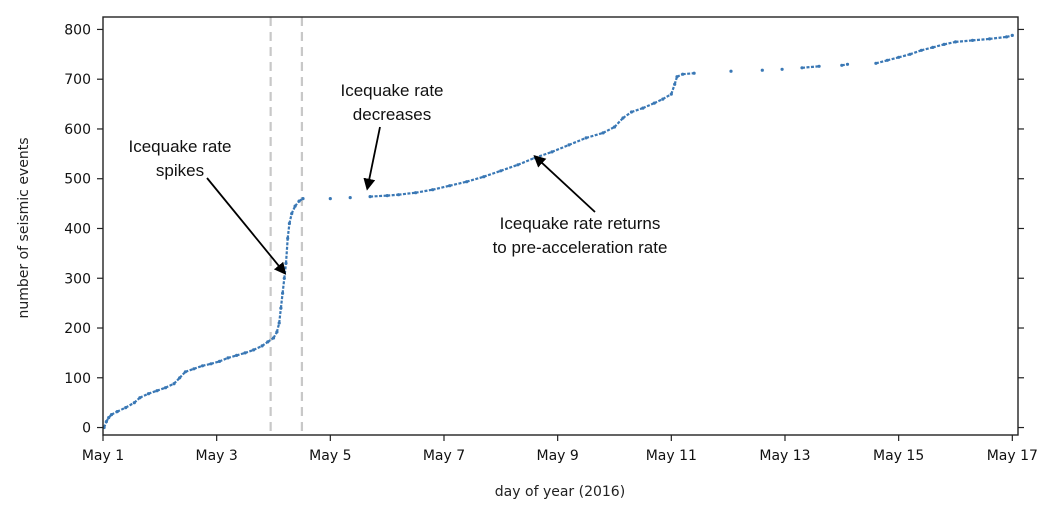 The height and width of the screenshot is (506, 1061). Describe the element at coordinates (77, 279) in the screenshot. I see `y-tick-label: 300` at that location.